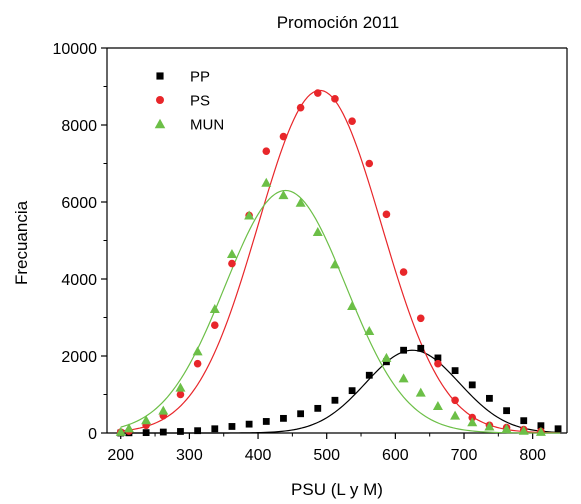 This screenshot has width=581, height=504. What do you see at coordinates (160, 123) in the screenshot?
I see `legend-marker-mun` at bounding box center [160, 123].